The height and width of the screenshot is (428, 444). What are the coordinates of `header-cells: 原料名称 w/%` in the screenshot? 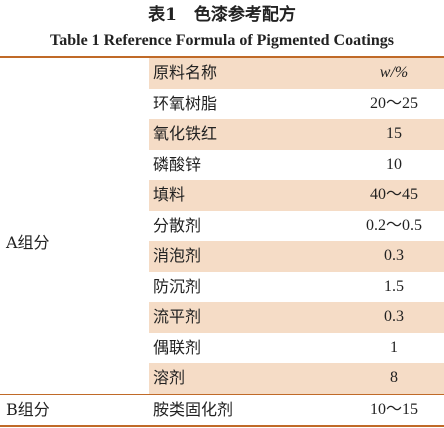 It's located at (296, 73).